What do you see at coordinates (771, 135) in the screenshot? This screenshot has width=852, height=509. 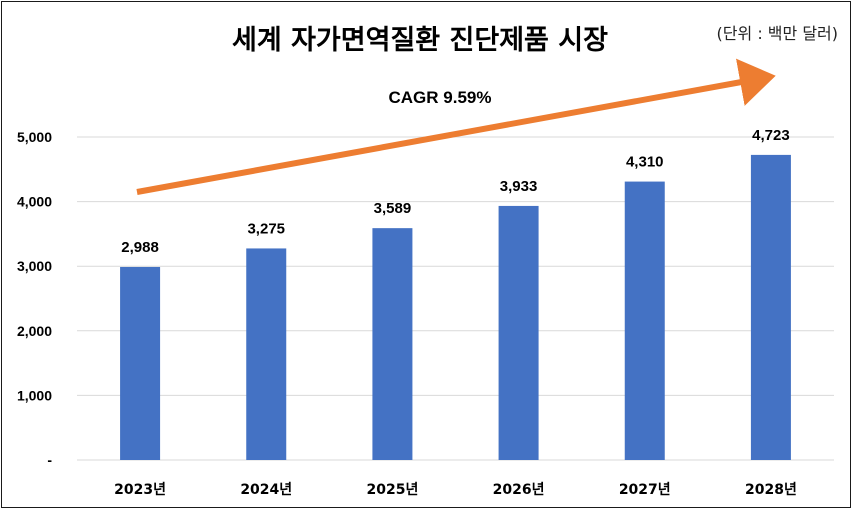 I see `data-label: 4,723` at bounding box center [771, 135].